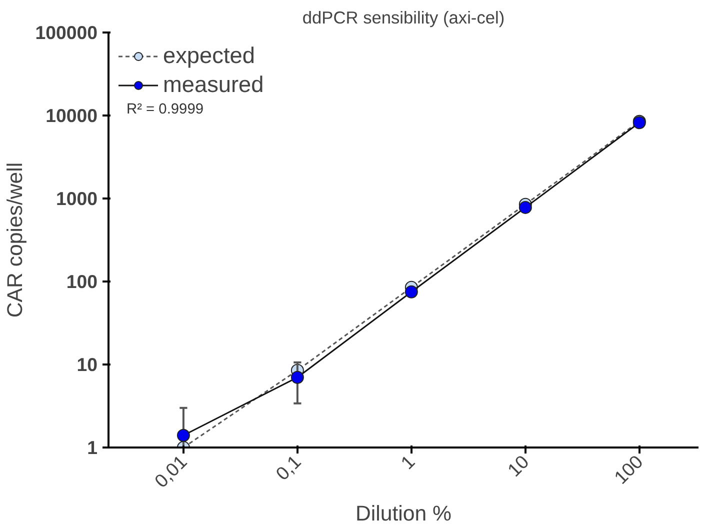 The width and height of the screenshot is (718, 528). What do you see at coordinates (77, 198) in the screenshot?
I see `y-tick-label: 1000` at bounding box center [77, 198].